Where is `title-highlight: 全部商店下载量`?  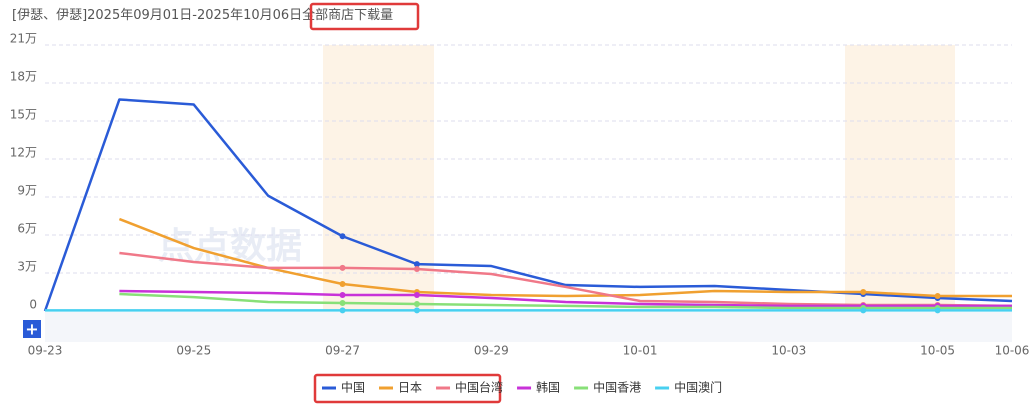
title-highlight: 全部商店下载量 is located at coordinates (347, 15).